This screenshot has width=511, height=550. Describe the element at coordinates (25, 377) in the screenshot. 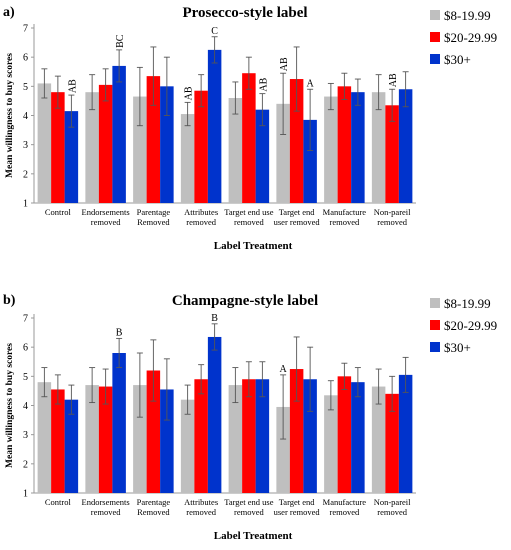

I see `y-tick-label: 5` at that location.